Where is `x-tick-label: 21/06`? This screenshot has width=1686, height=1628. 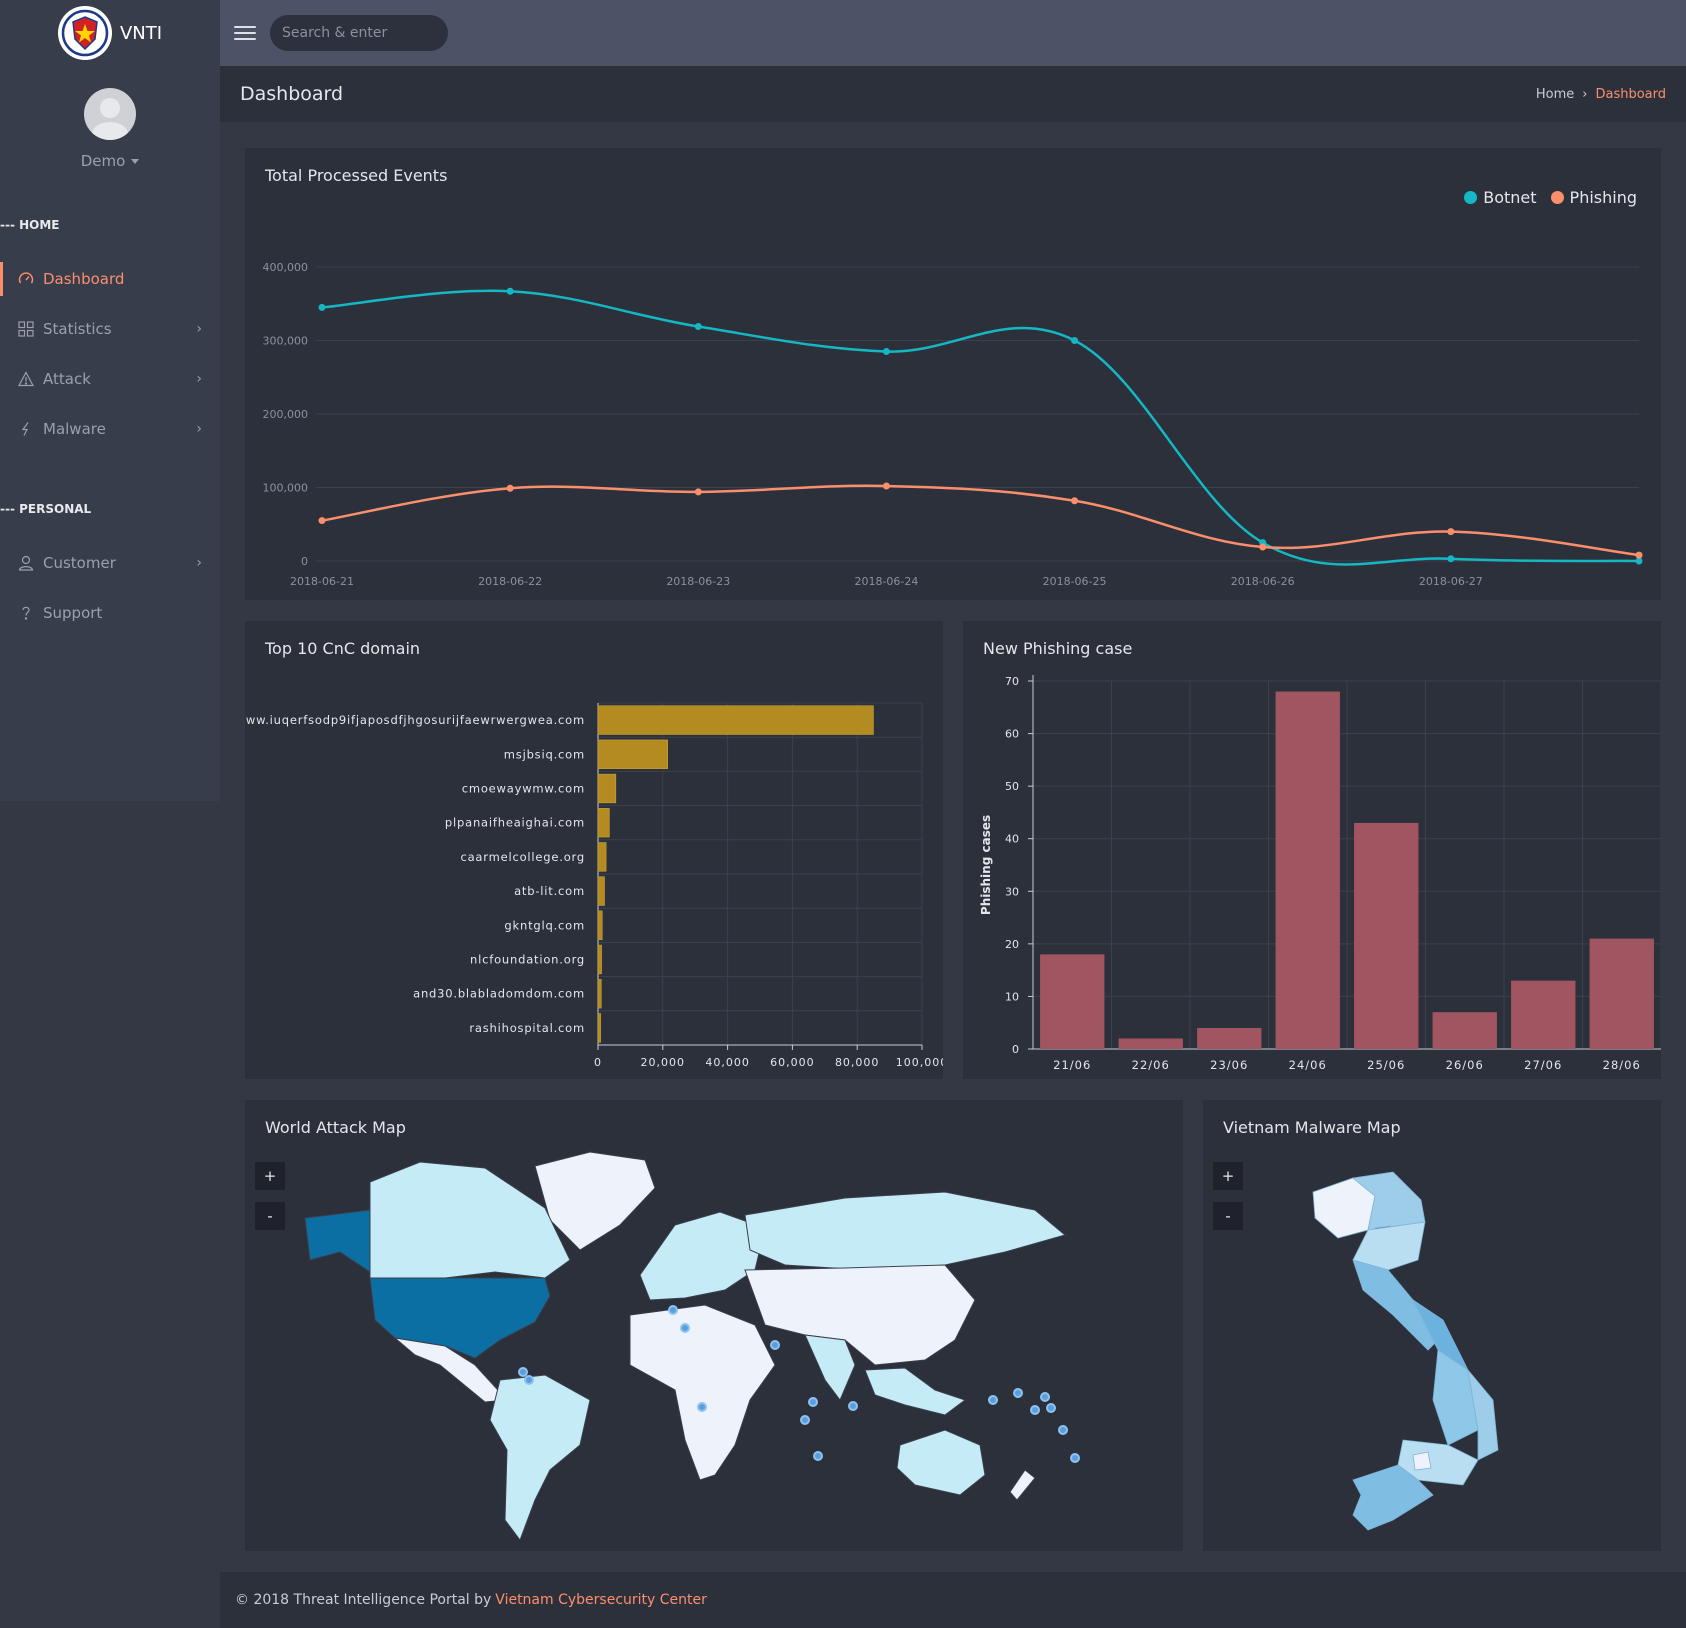
x-tick-label: 21/06 is located at coordinates (1072, 1065).